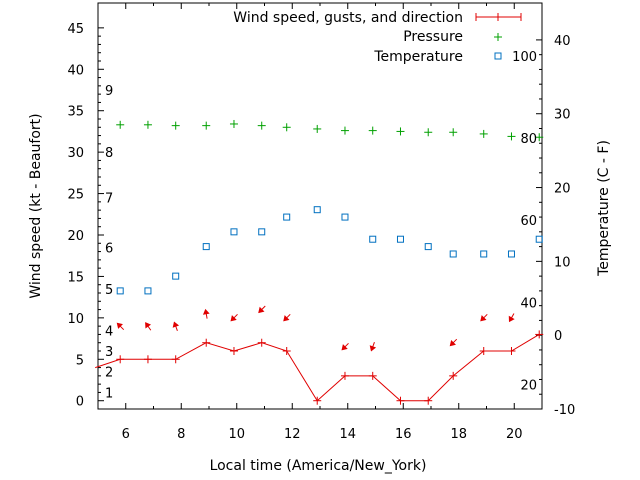 The height and width of the screenshot is (480, 640). I want to click on legend-label-temperature: Temperature, so click(418, 57).